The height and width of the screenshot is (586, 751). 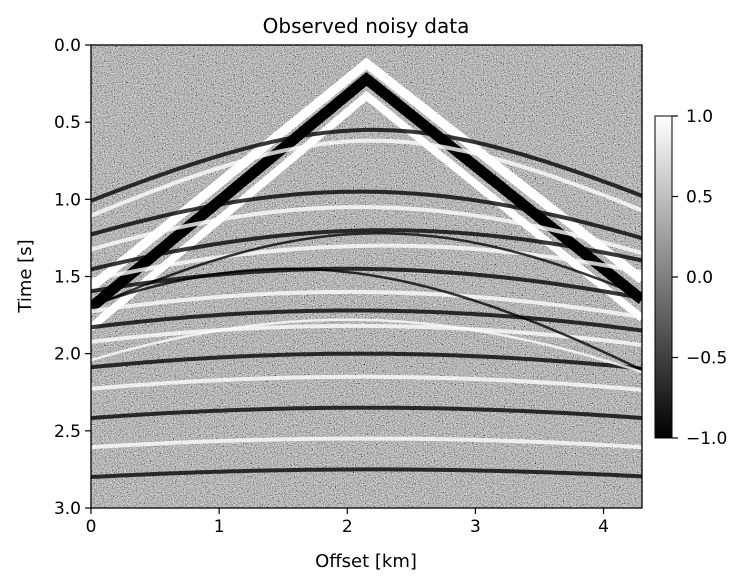 What do you see at coordinates (67, 123) in the screenshot?
I see `y-tick-label: 0.5` at bounding box center [67, 123].